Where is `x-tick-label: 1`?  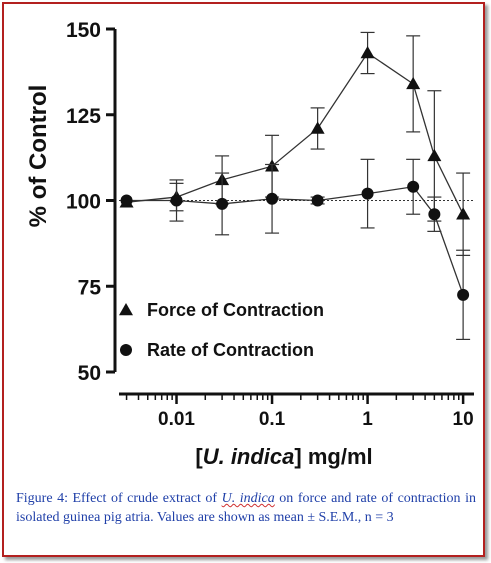
x-tick-label: 1 is located at coordinates (367, 419).